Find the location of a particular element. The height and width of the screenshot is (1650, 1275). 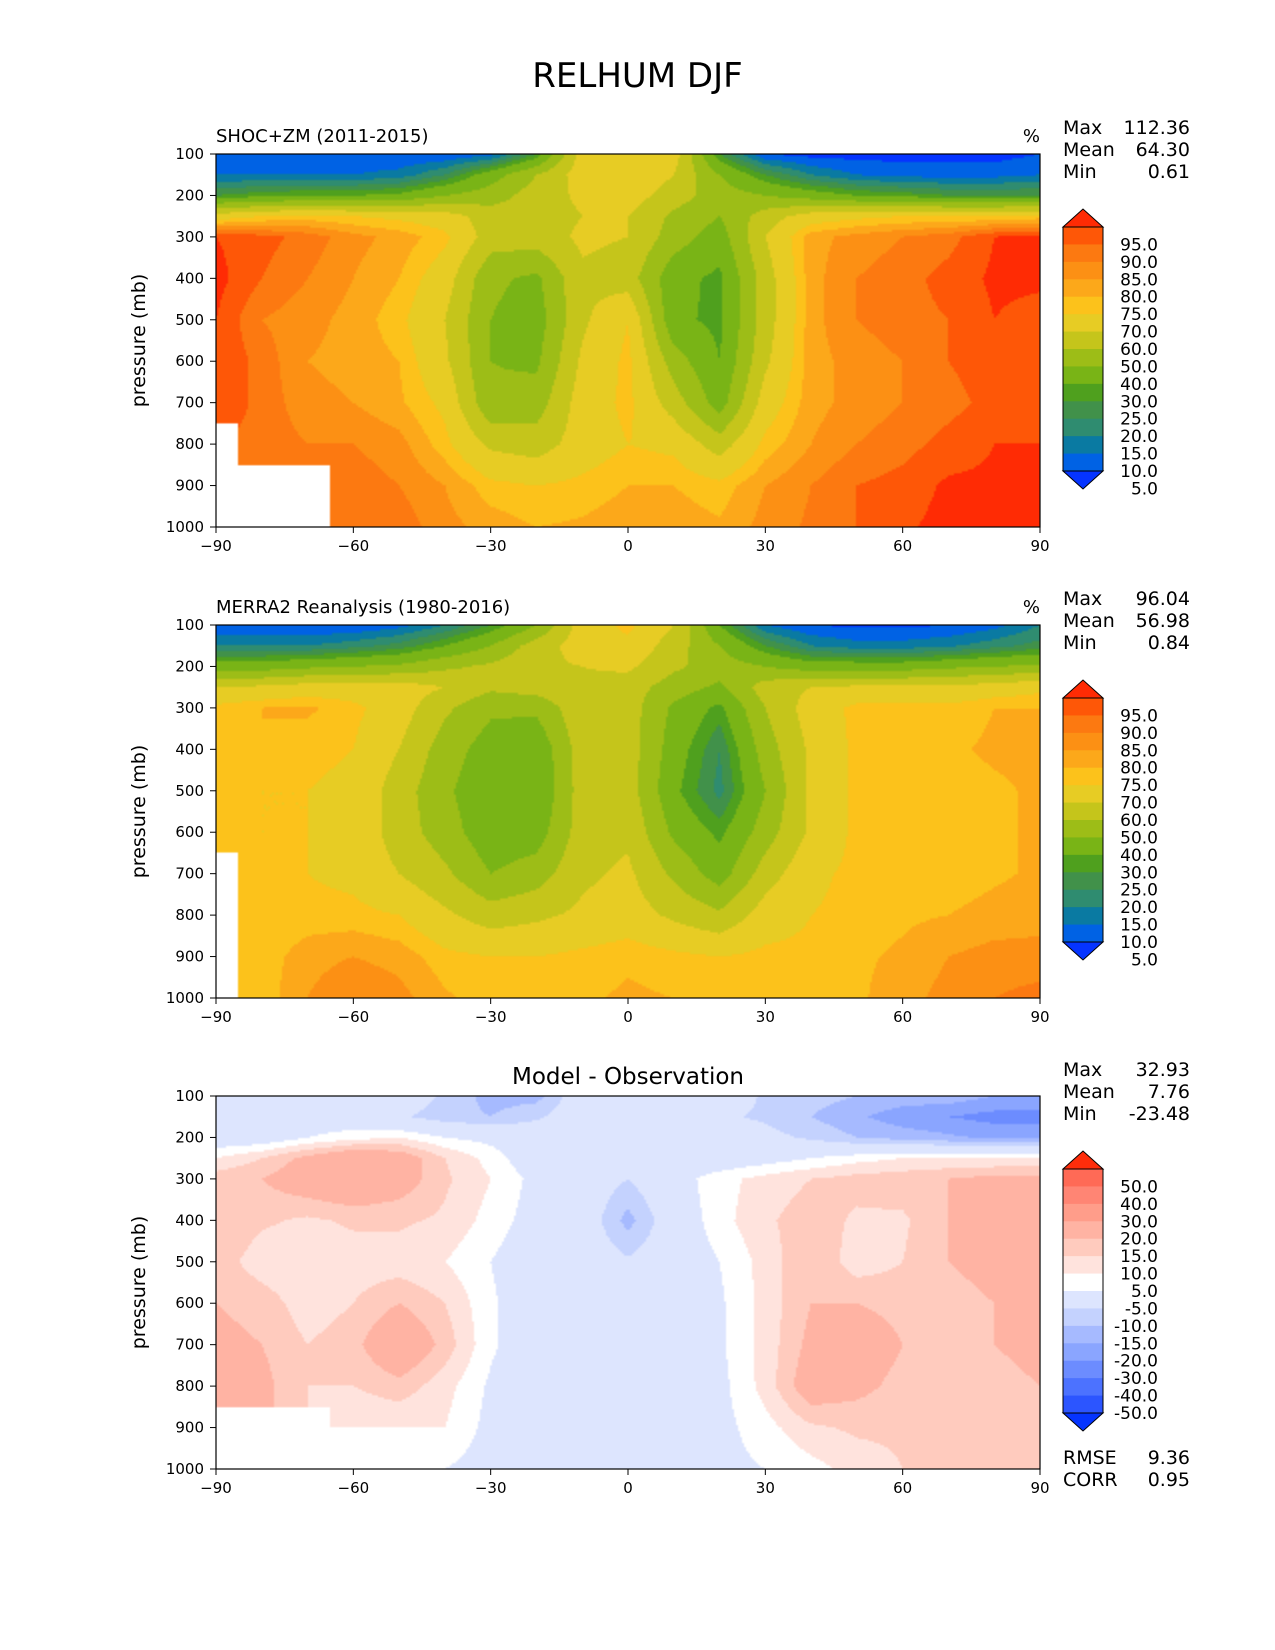

x-tick-label: −60 is located at coordinates (354, 1017).